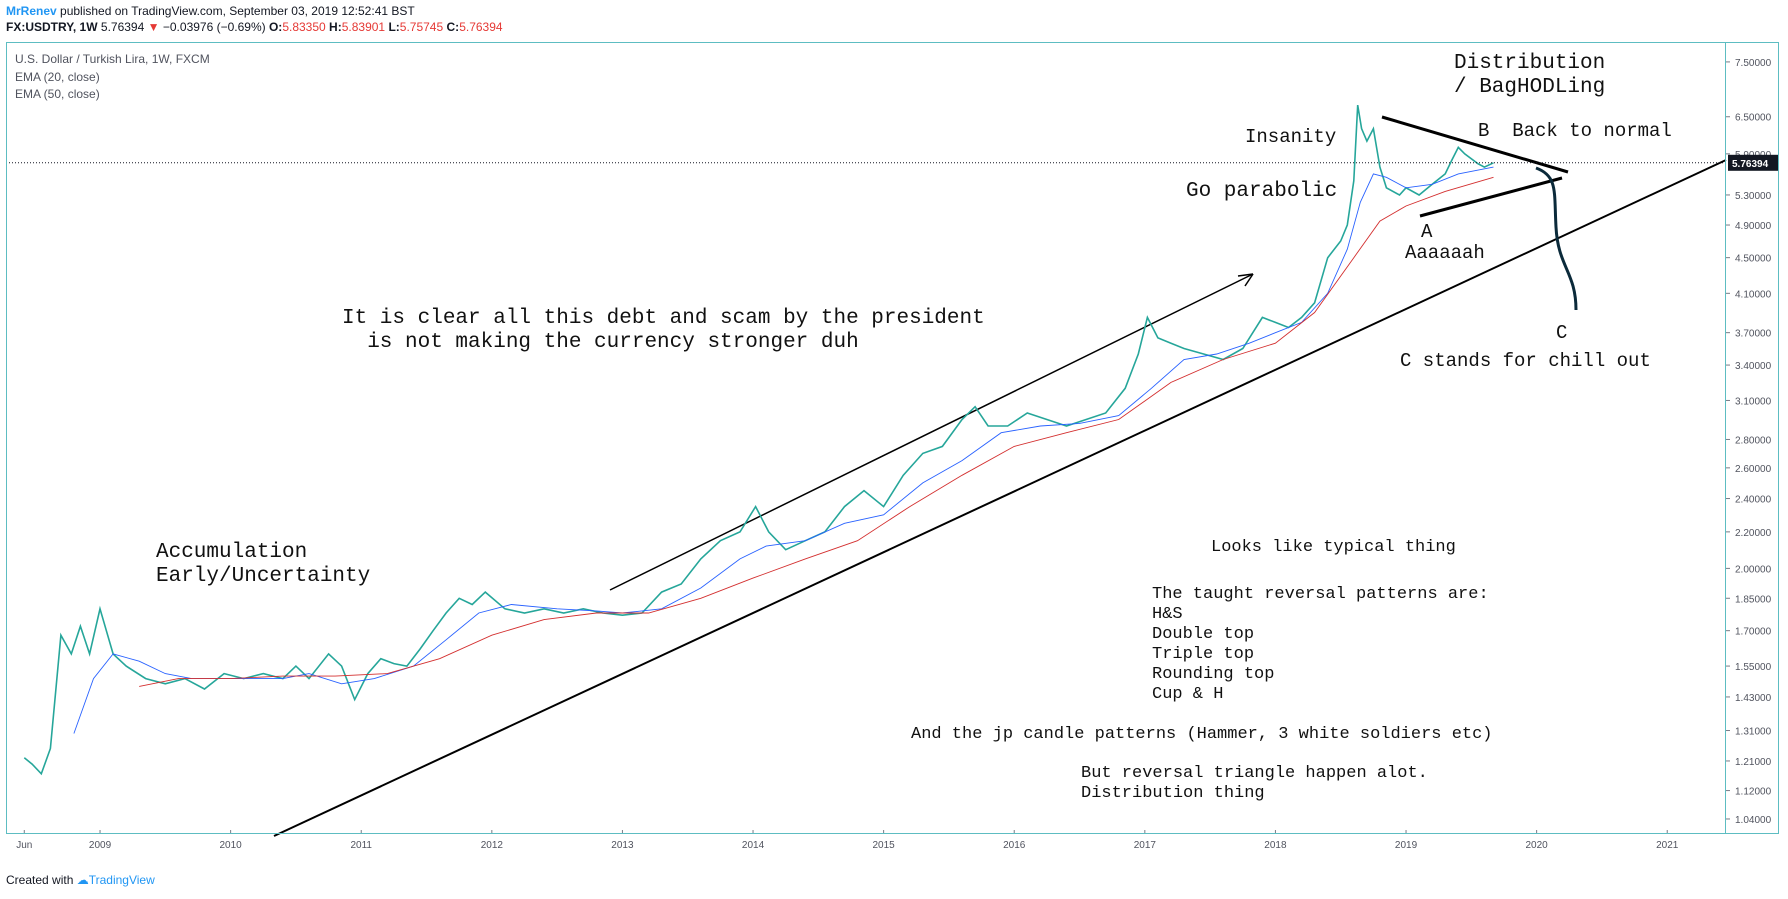 The height and width of the screenshot is (899, 1788). What do you see at coordinates (263, 564) in the screenshot?
I see `annotation-accumulation: Accumulation Early/Uncertainty` at bounding box center [263, 564].